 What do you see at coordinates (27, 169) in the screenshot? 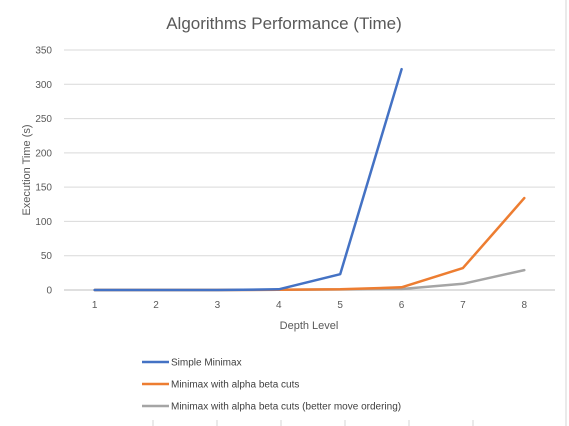
I see `y-axis-label: Execution Time (s)` at bounding box center [27, 169].